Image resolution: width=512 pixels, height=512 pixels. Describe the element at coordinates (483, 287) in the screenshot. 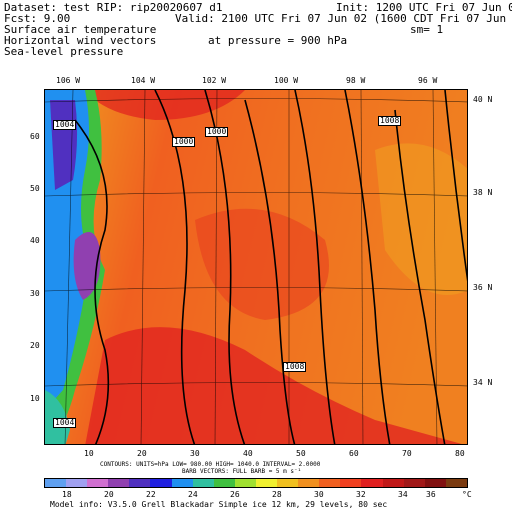

I see `lat-label: 36 N` at that location.